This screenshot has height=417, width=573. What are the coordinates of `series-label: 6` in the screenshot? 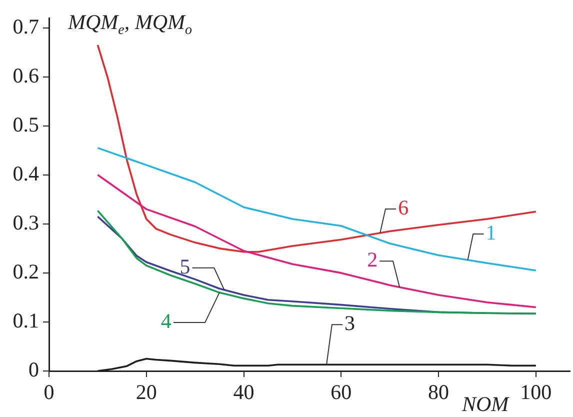 It's located at (403, 207).